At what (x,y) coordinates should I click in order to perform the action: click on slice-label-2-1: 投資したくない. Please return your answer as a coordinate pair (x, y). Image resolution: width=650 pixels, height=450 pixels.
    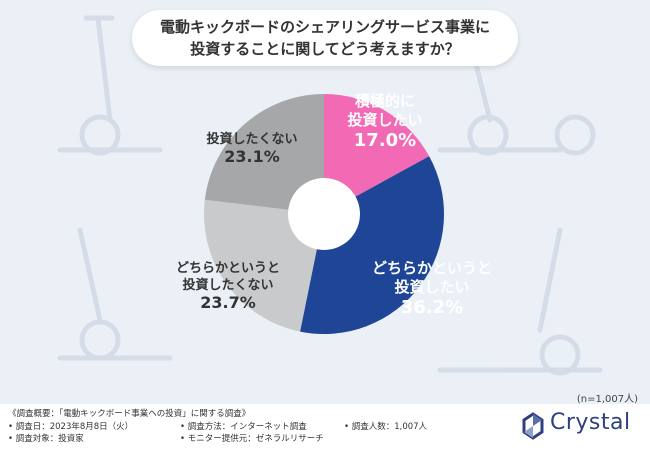
    Looking at the image, I should click on (227, 285).